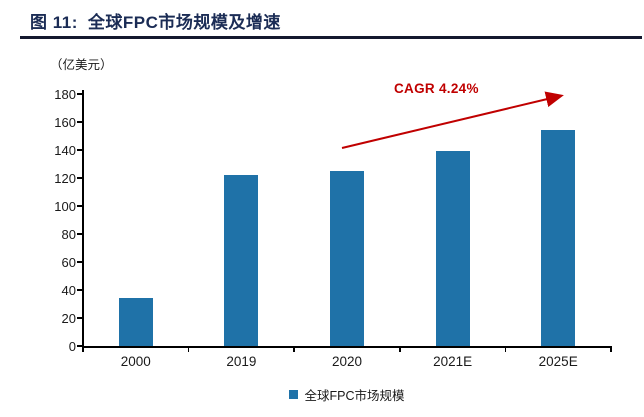 The image size is (644, 417). Describe the element at coordinates (453, 361) in the screenshot. I see `x-category-label: 2021E` at that location.